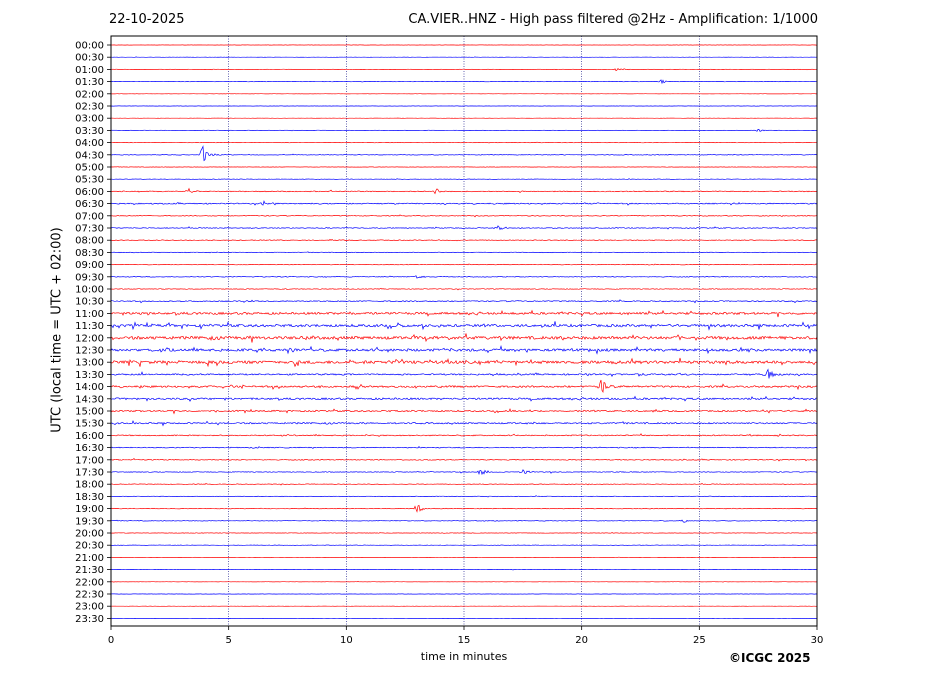 The width and height of the screenshot is (927, 696). Describe the element at coordinates (770, 658) in the screenshot. I see `copyright-label: ©ICGC 2025` at that location.